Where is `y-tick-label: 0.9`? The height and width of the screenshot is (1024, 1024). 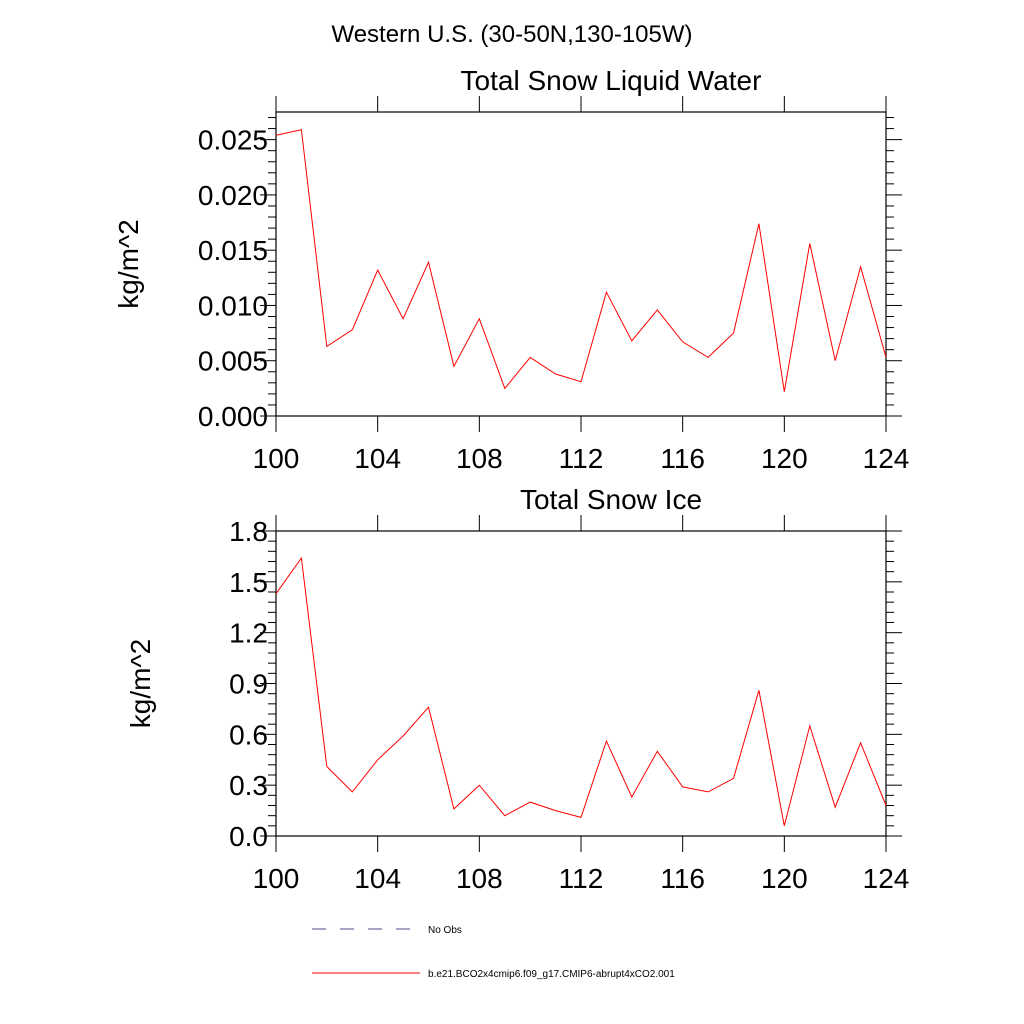 y-tick-label: 0.9 is located at coordinates (248, 684).